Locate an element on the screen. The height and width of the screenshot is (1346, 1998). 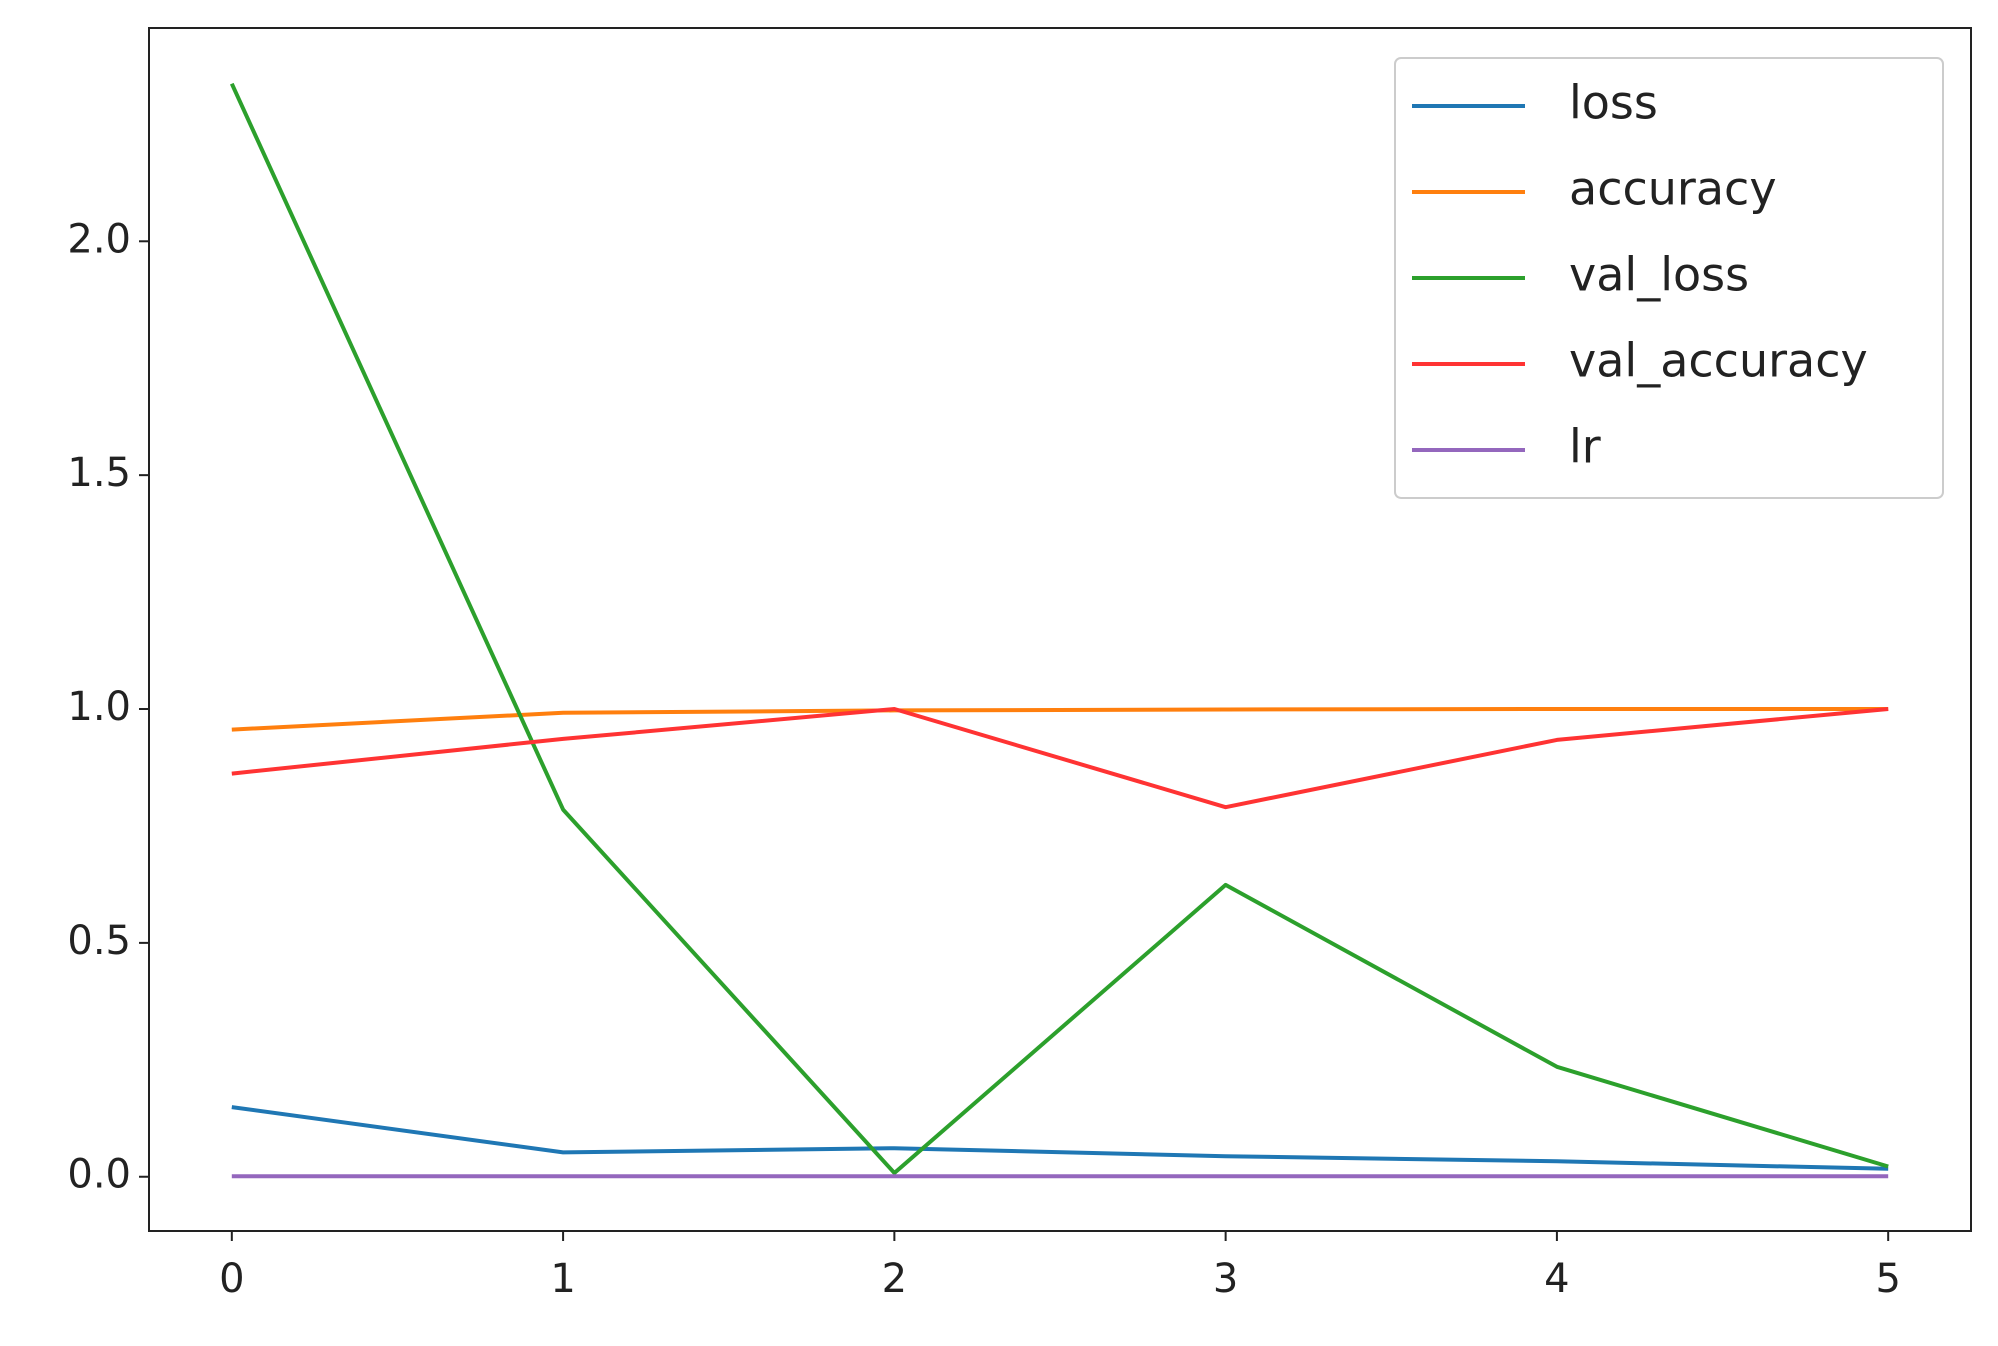
y-tick-label: 1.5 is located at coordinates (99, 473).